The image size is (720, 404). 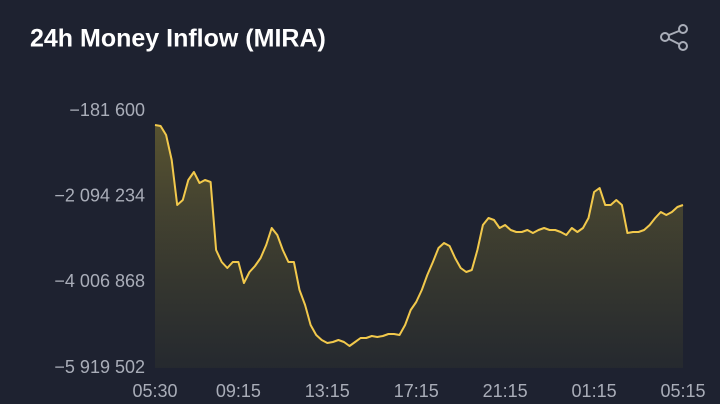 What do you see at coordinates (154, 391) in the screenshot?
I see `x-tick-label: 05:30` at bounding box center [154, 391].